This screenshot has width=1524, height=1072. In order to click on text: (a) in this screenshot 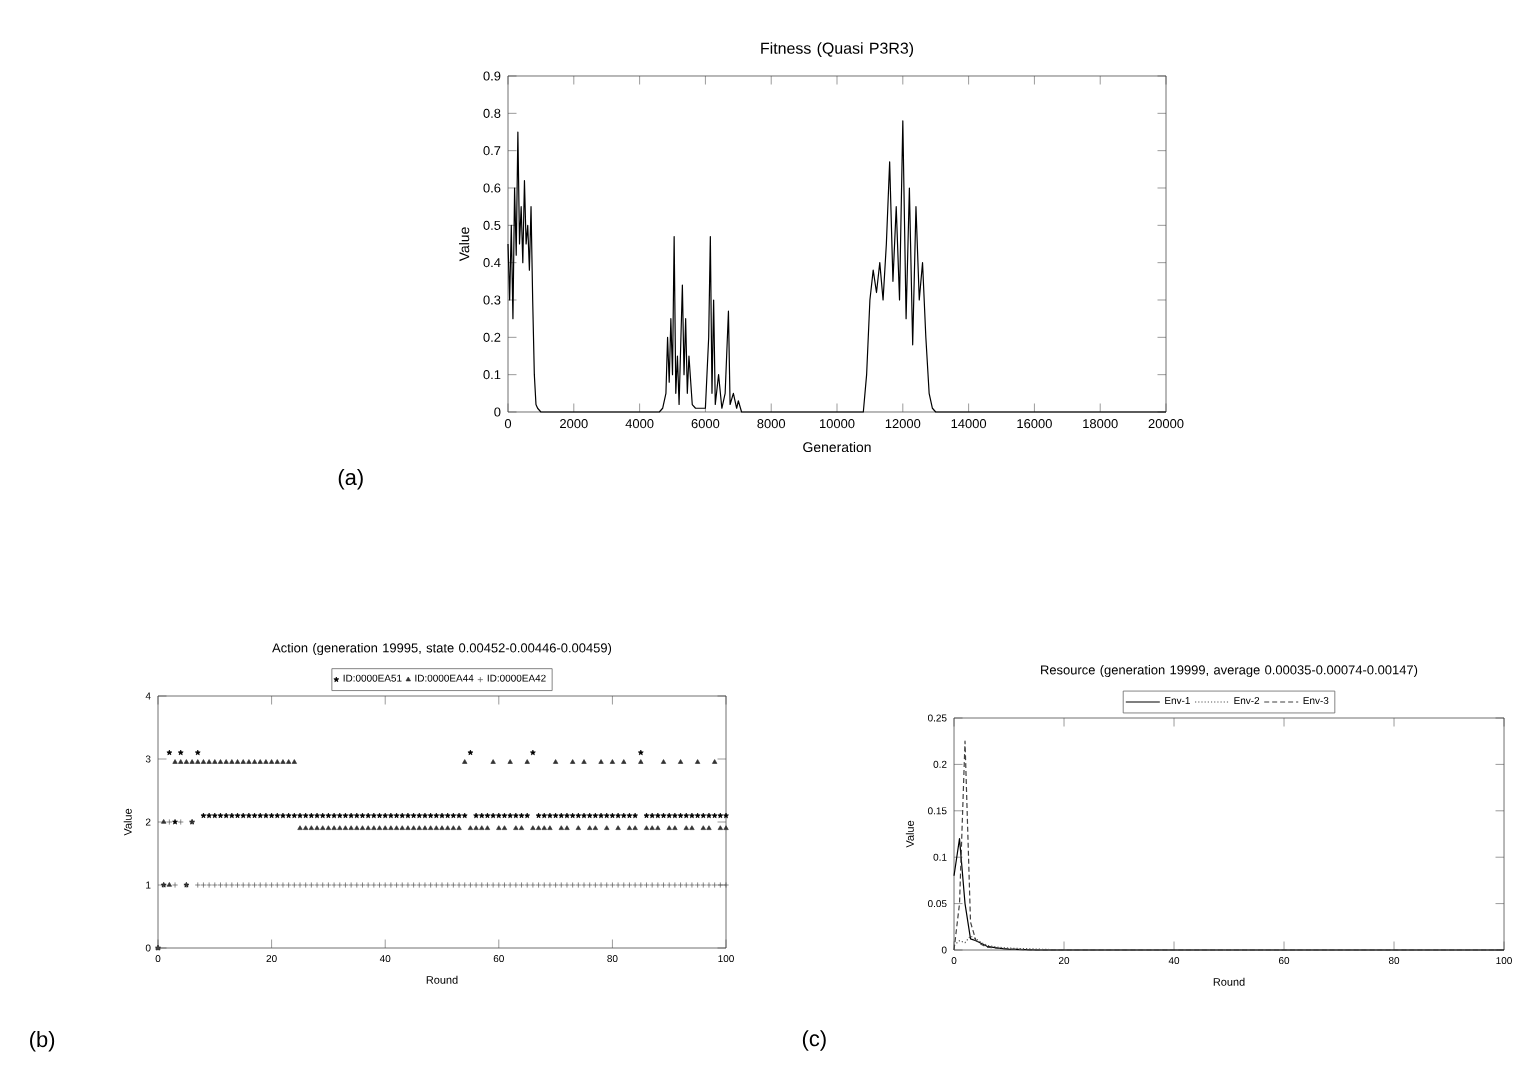, I will do `click(350, 479)`.